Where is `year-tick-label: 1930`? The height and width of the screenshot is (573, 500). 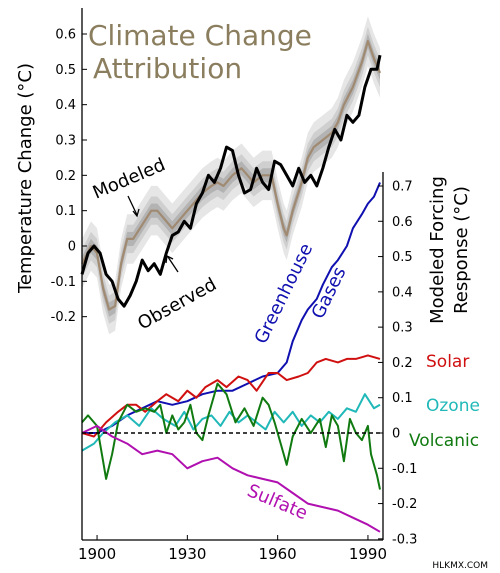 year-tick-label: 1930 is located at coordinates (187, 554).